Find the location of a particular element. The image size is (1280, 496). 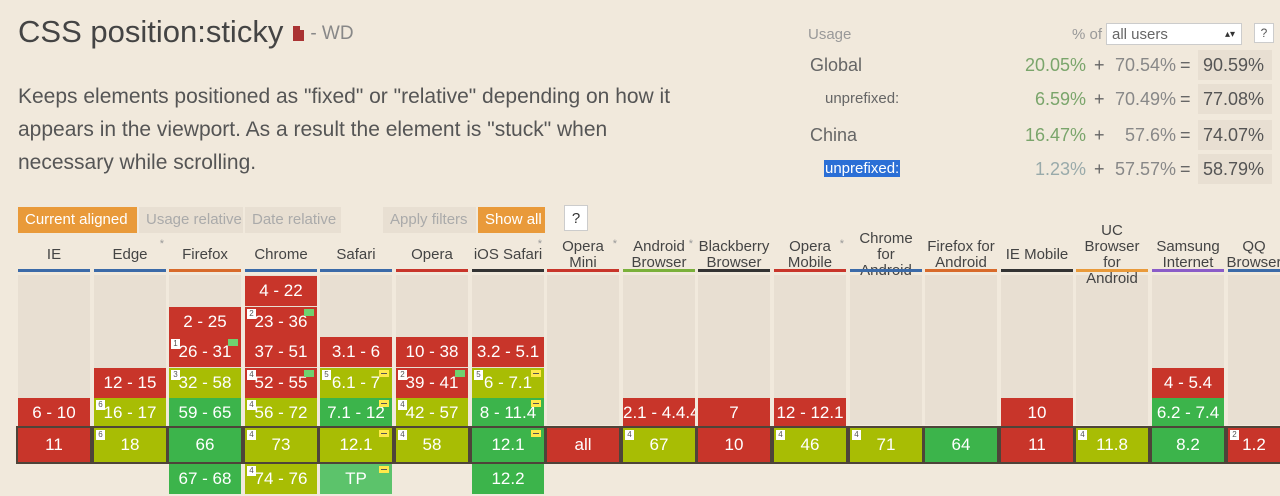

version-range: 26 - 31 is located at coordinates (205, 351).